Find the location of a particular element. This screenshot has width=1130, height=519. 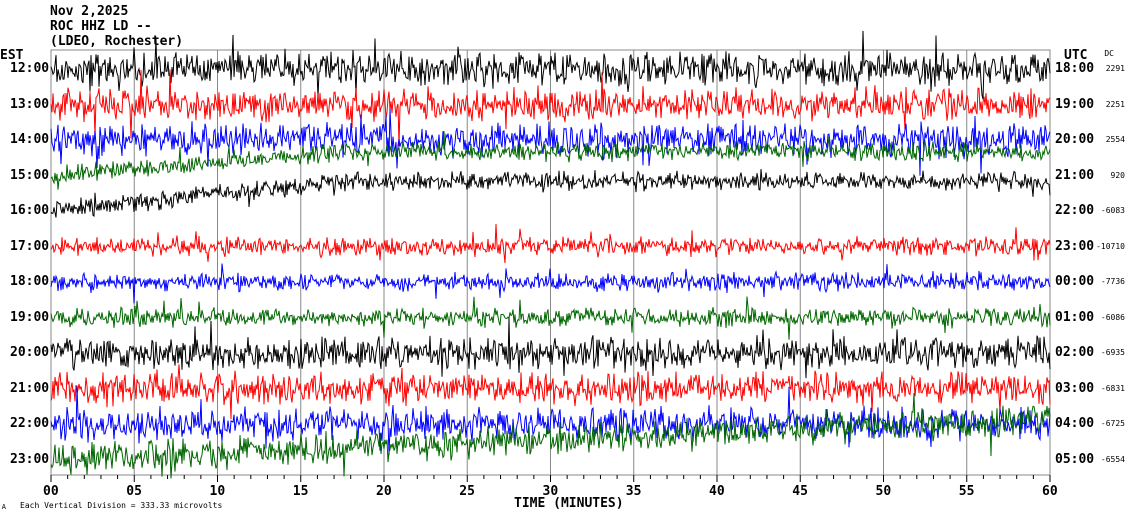

x-tick-label: 40 is located at coordinates (717, 491).